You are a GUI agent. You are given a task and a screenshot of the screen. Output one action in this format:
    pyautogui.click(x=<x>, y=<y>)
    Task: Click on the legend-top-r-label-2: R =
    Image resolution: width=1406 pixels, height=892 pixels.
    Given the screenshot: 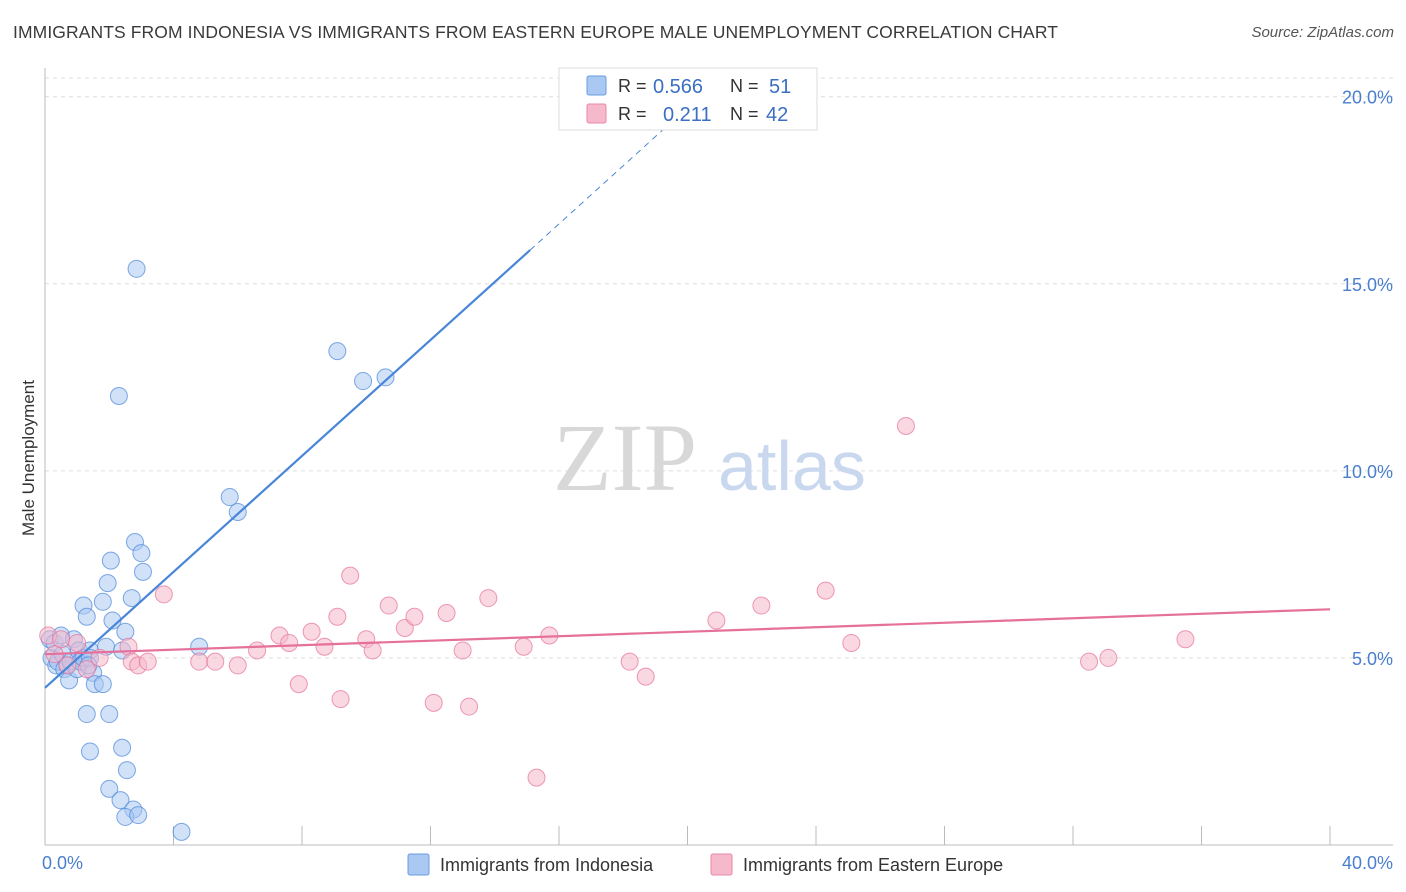 What is the action you would take?
    pyautogui.click(x=632, y=114)
    